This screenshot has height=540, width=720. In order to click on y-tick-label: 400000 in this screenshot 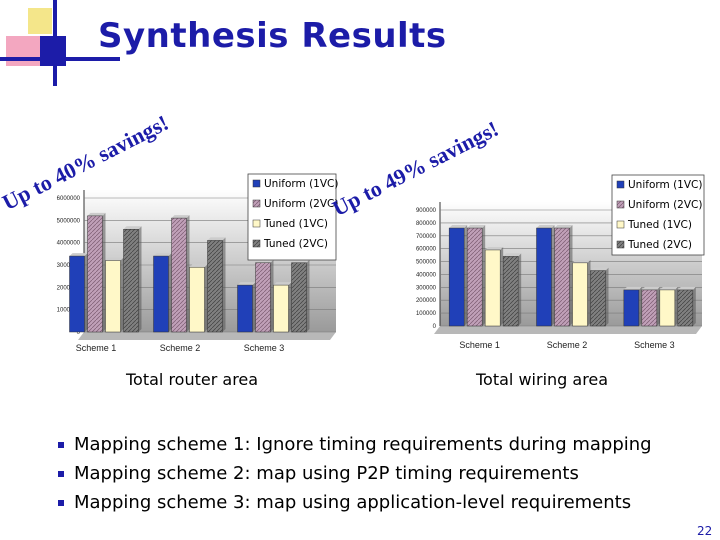, I will do `click(426, 275)`.